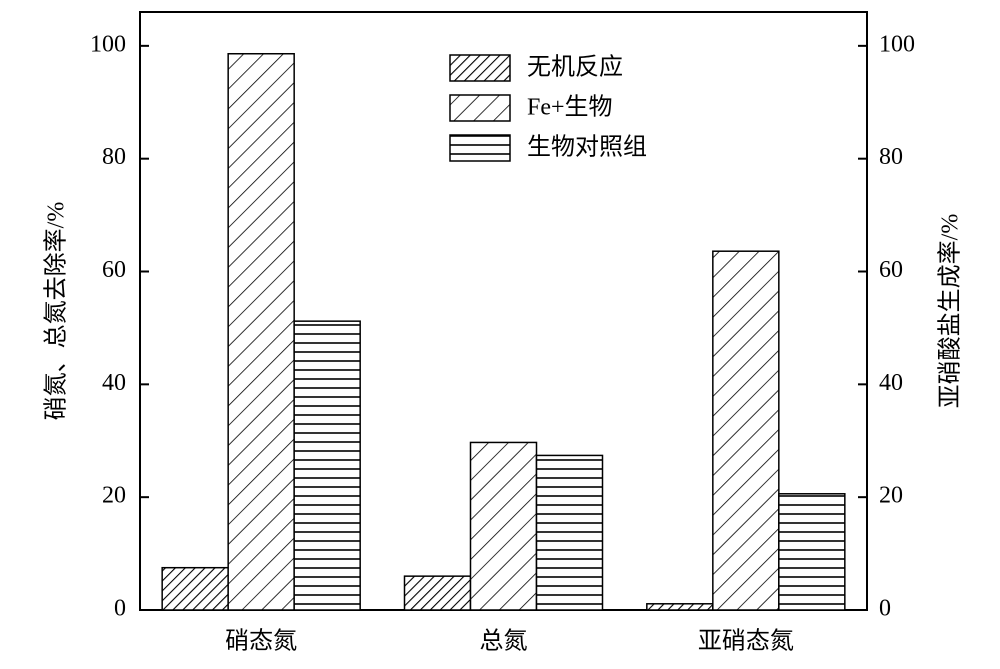 The image size is (1000, 669). Describe the element at coordinates (897, 44) in the screenshot. I see `y2-tick-label: 100` at that location.